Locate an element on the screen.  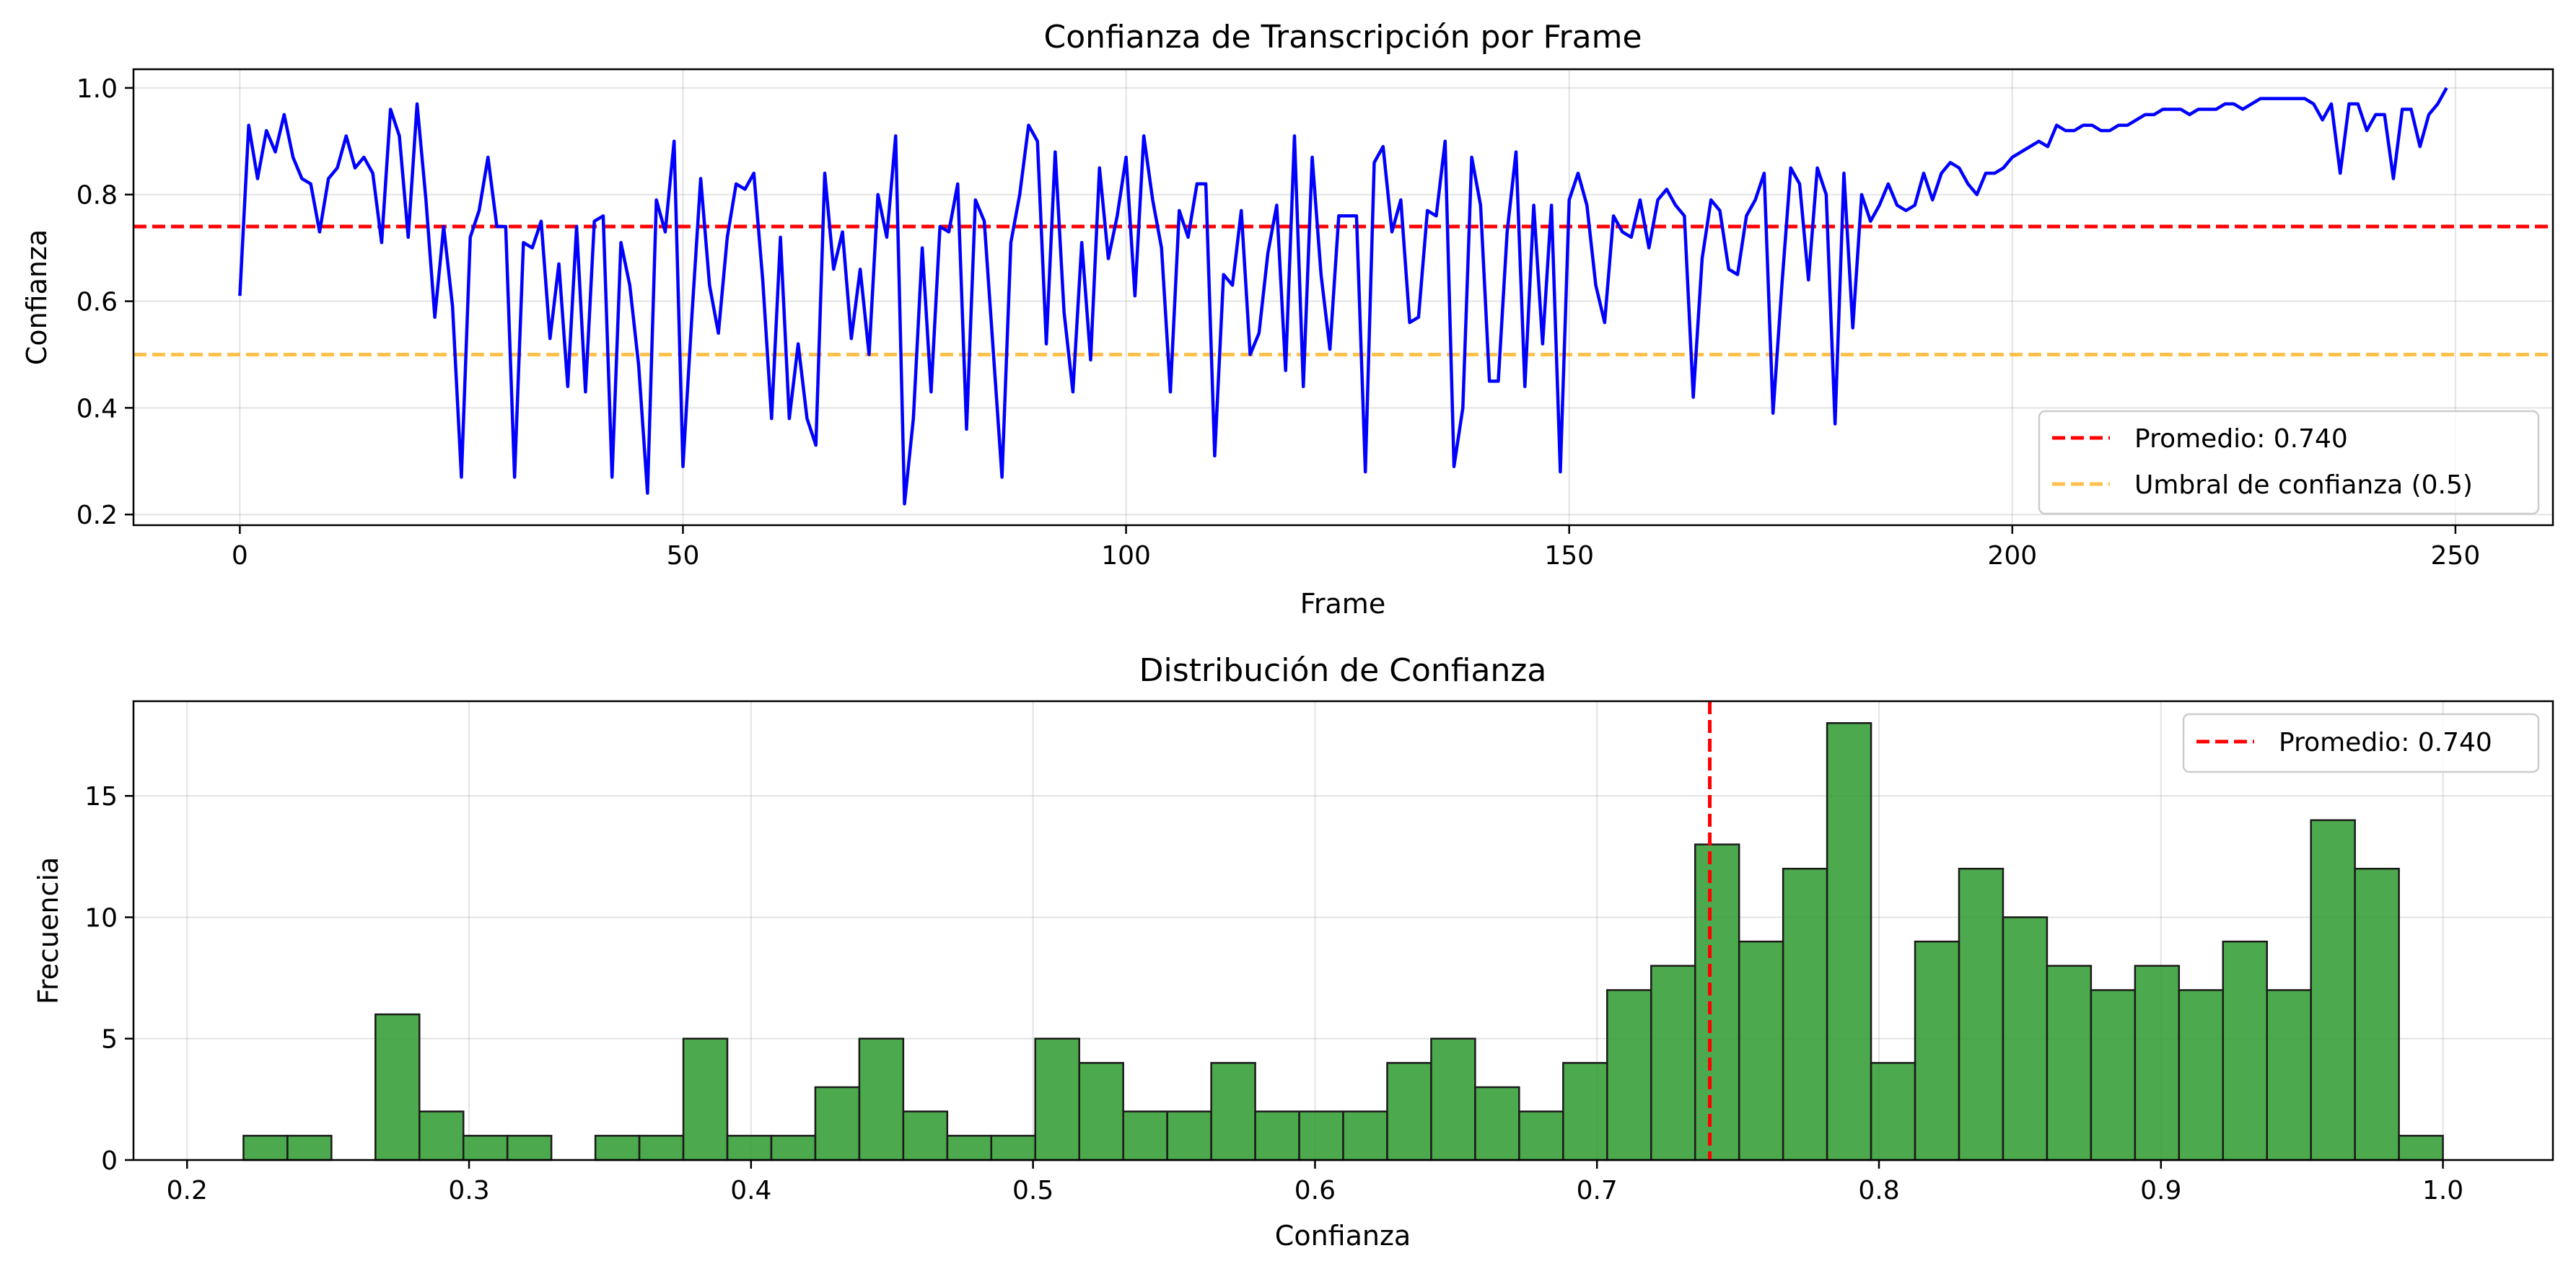
chart1-x-tick-label: 200 is located at coordinates (2012, 556).